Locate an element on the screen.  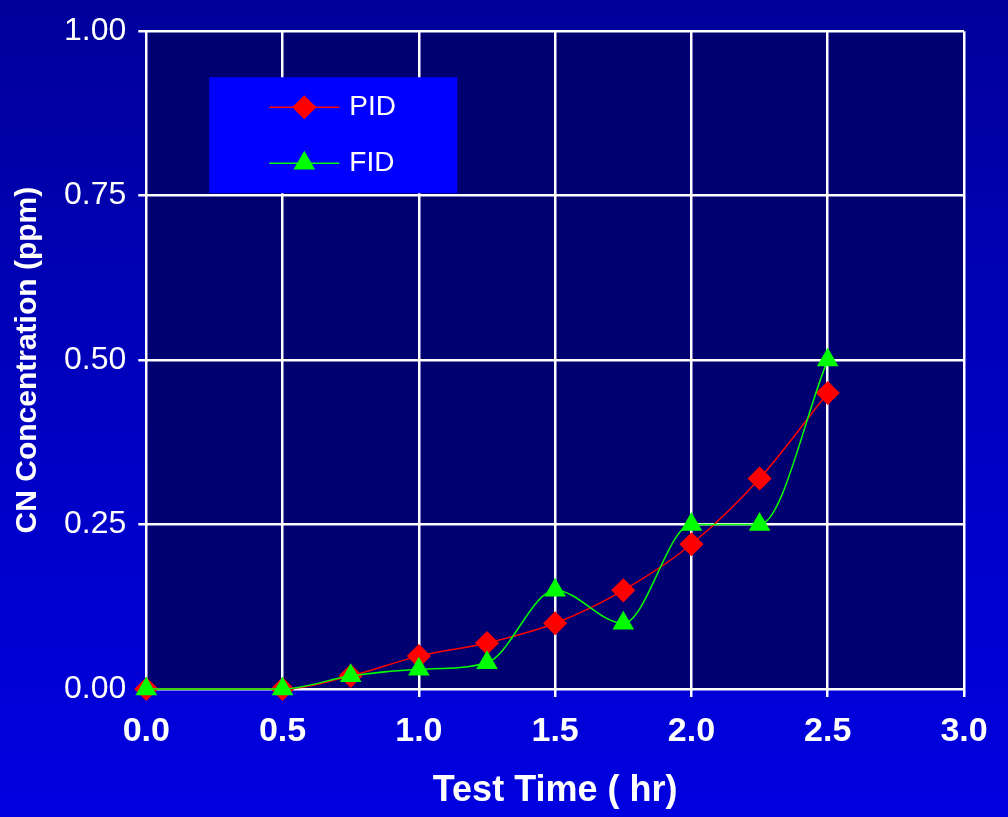
x-axis-title: Test Time ( hr) is located at coordinates (555, 789).